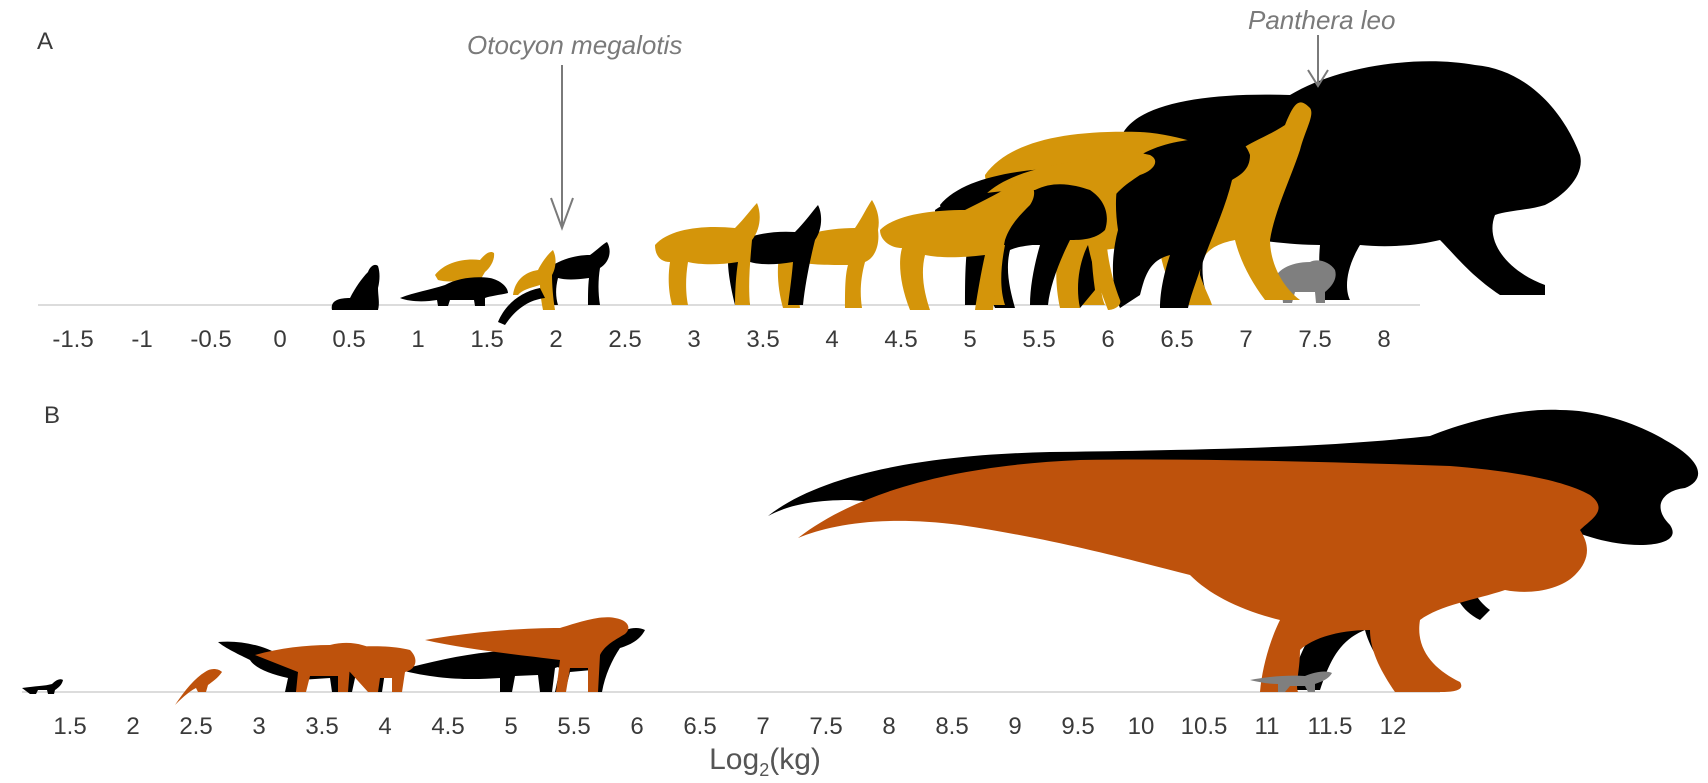 The width and height of the screenshot is (1708, 783). I want to click on tick-label: 11, so click(1267, 726).